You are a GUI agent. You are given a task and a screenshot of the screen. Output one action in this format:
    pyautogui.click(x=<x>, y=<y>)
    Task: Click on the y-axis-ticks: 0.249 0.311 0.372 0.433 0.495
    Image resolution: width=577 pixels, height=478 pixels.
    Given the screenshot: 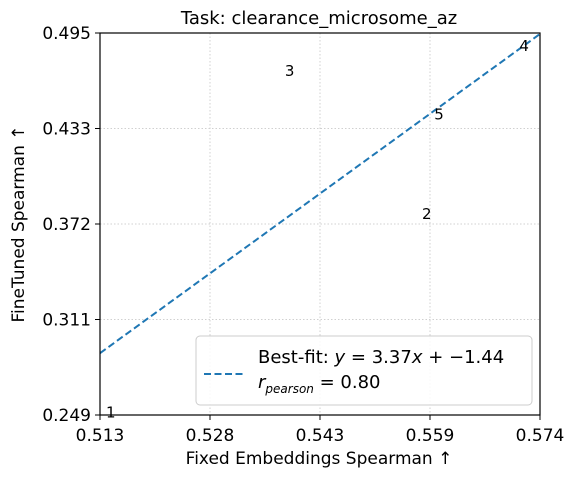 What is the action you would take?
    pyautogui.click(x=71, y=225)
    